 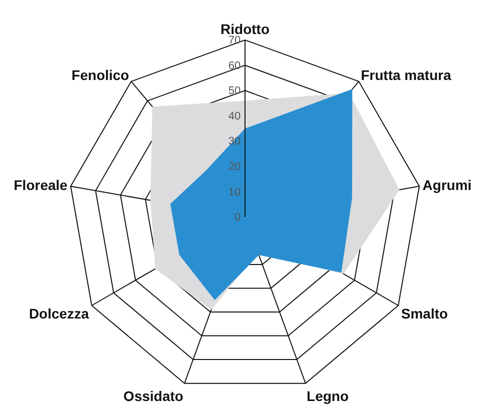 I want to click on spoke-label: Legno, so click(x=327, y=396).